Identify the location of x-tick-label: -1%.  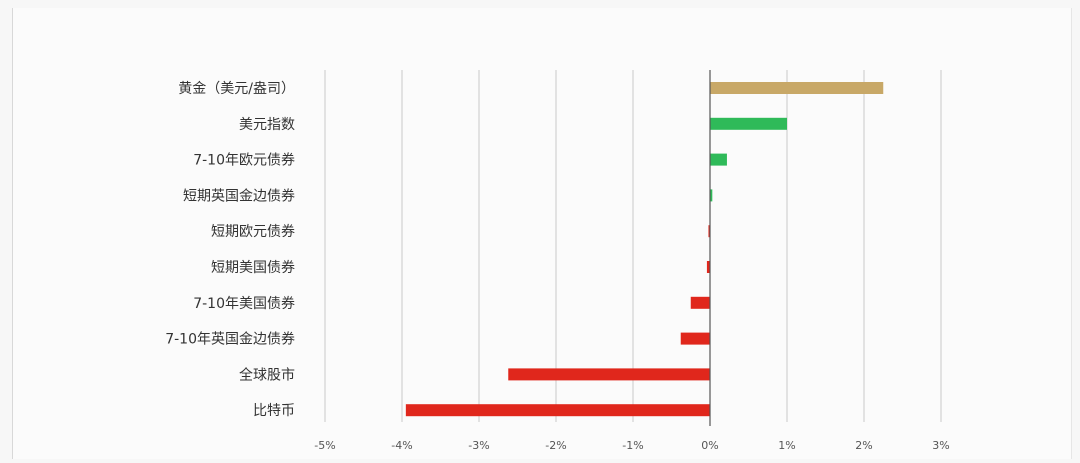
(632, 445).